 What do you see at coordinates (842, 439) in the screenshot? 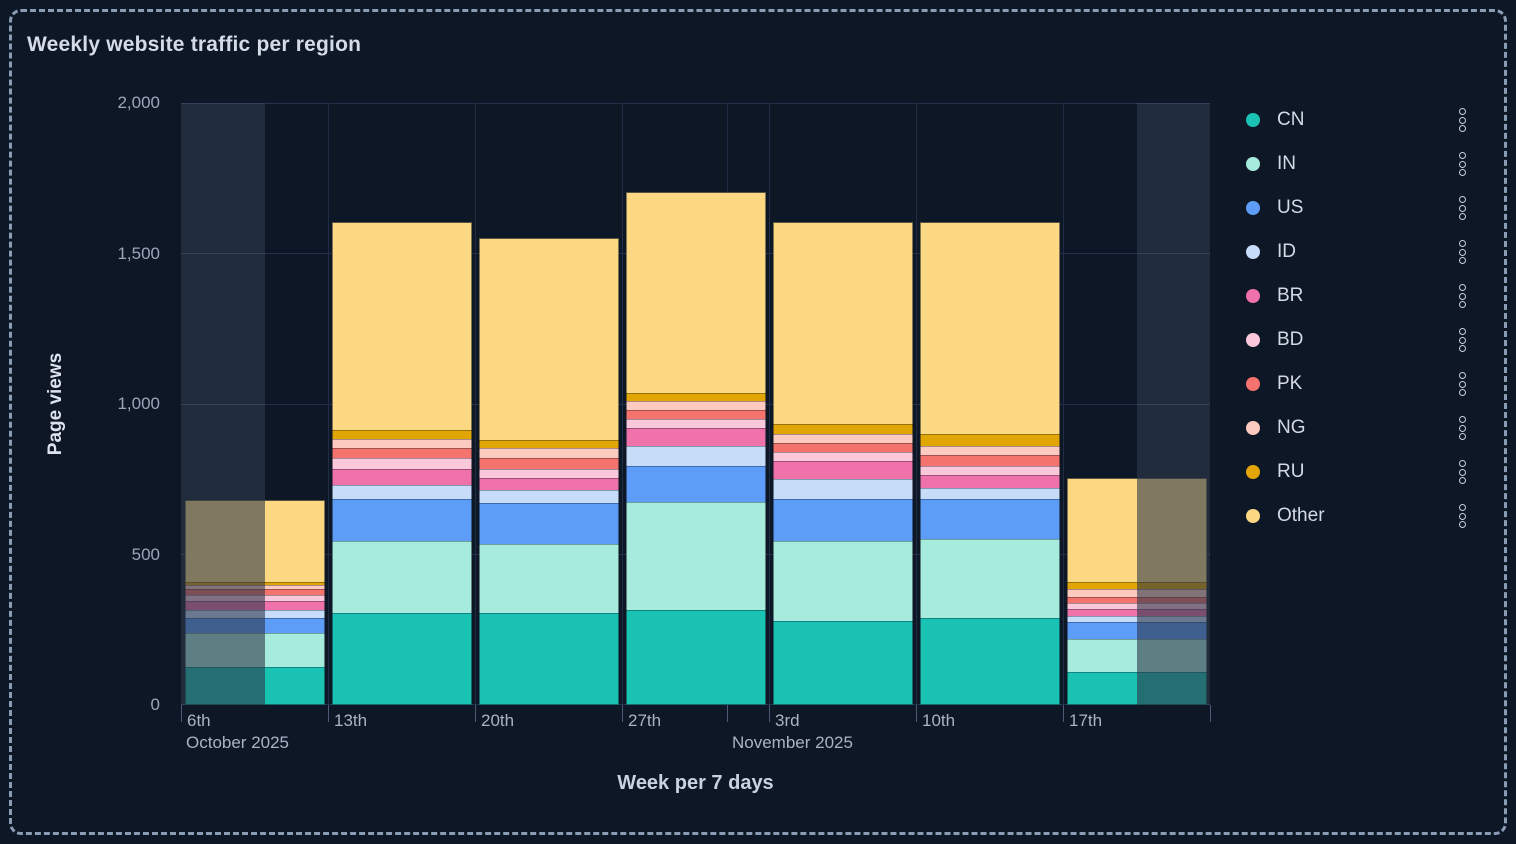
I see `bar-segment-NG-3rd` at bounding box center [842, 439].